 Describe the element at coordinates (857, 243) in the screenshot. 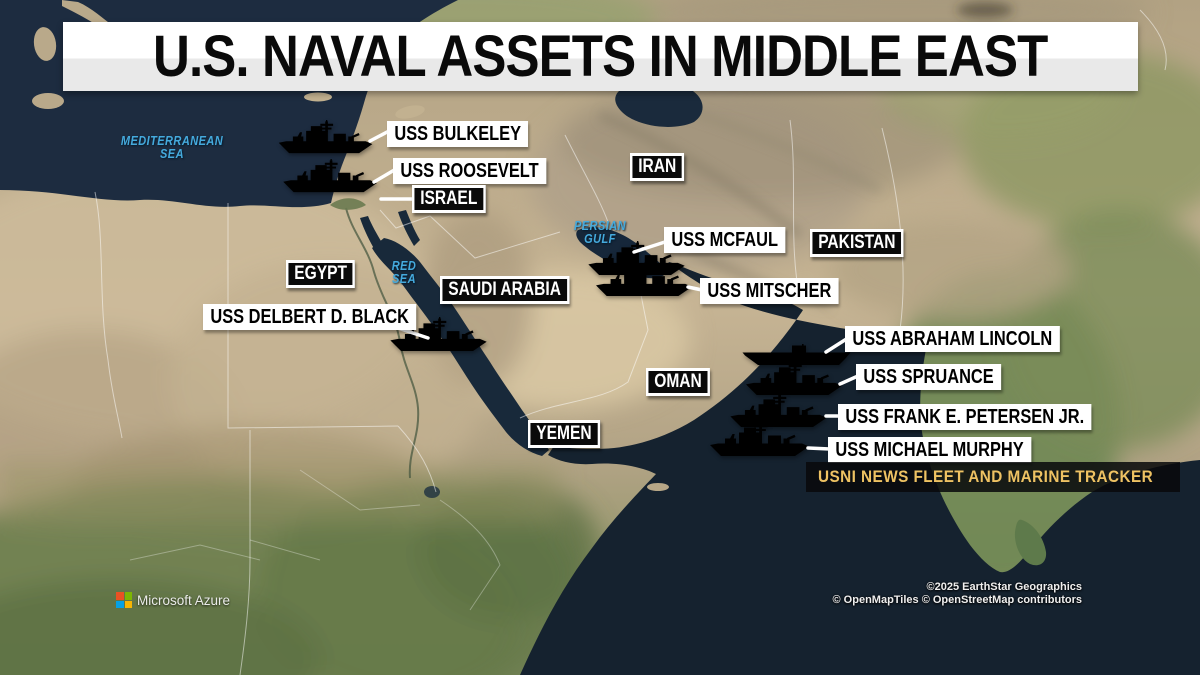

I see `country-label-pakistan: PAKISTAN` at that location.